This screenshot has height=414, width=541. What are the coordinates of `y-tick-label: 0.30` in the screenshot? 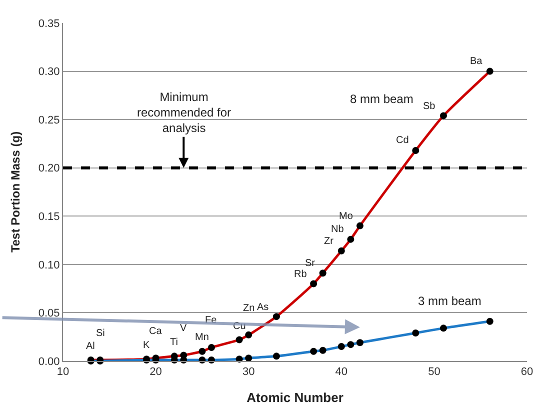 It's located at (49, 72).